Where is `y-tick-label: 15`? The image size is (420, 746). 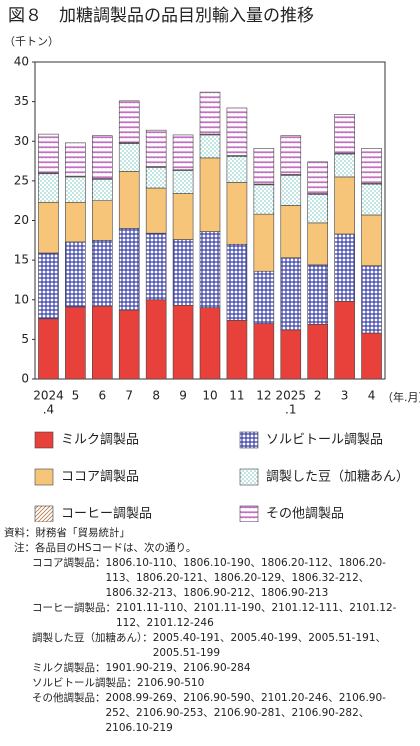 y-tick-label: 15 is located at coordinates (21, 260).